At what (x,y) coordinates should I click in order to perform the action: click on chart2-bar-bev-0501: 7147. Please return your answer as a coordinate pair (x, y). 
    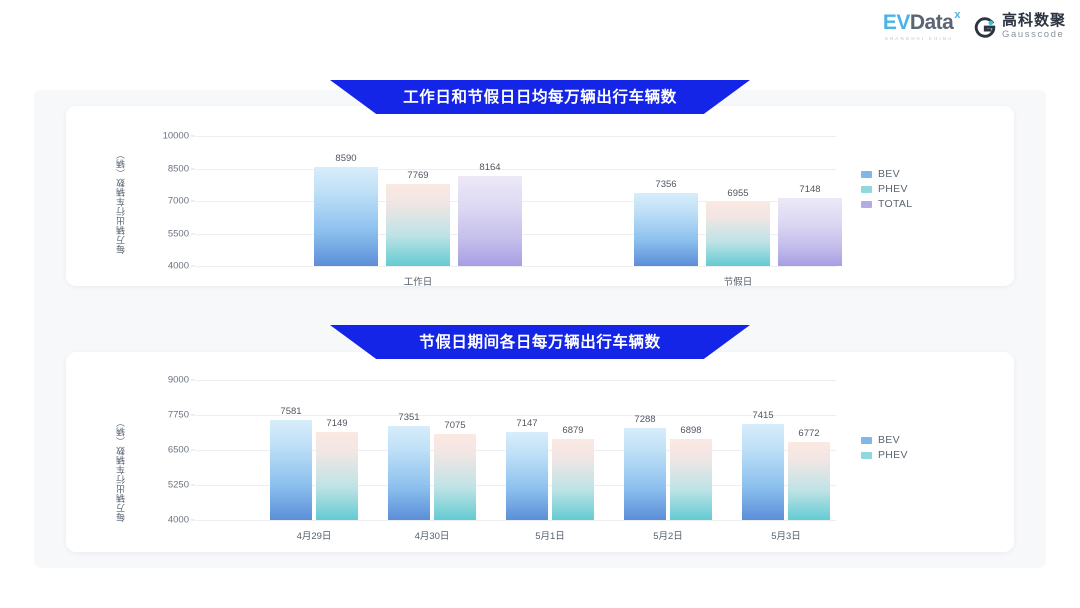
    Looking at the image, I should click on (527, 469).